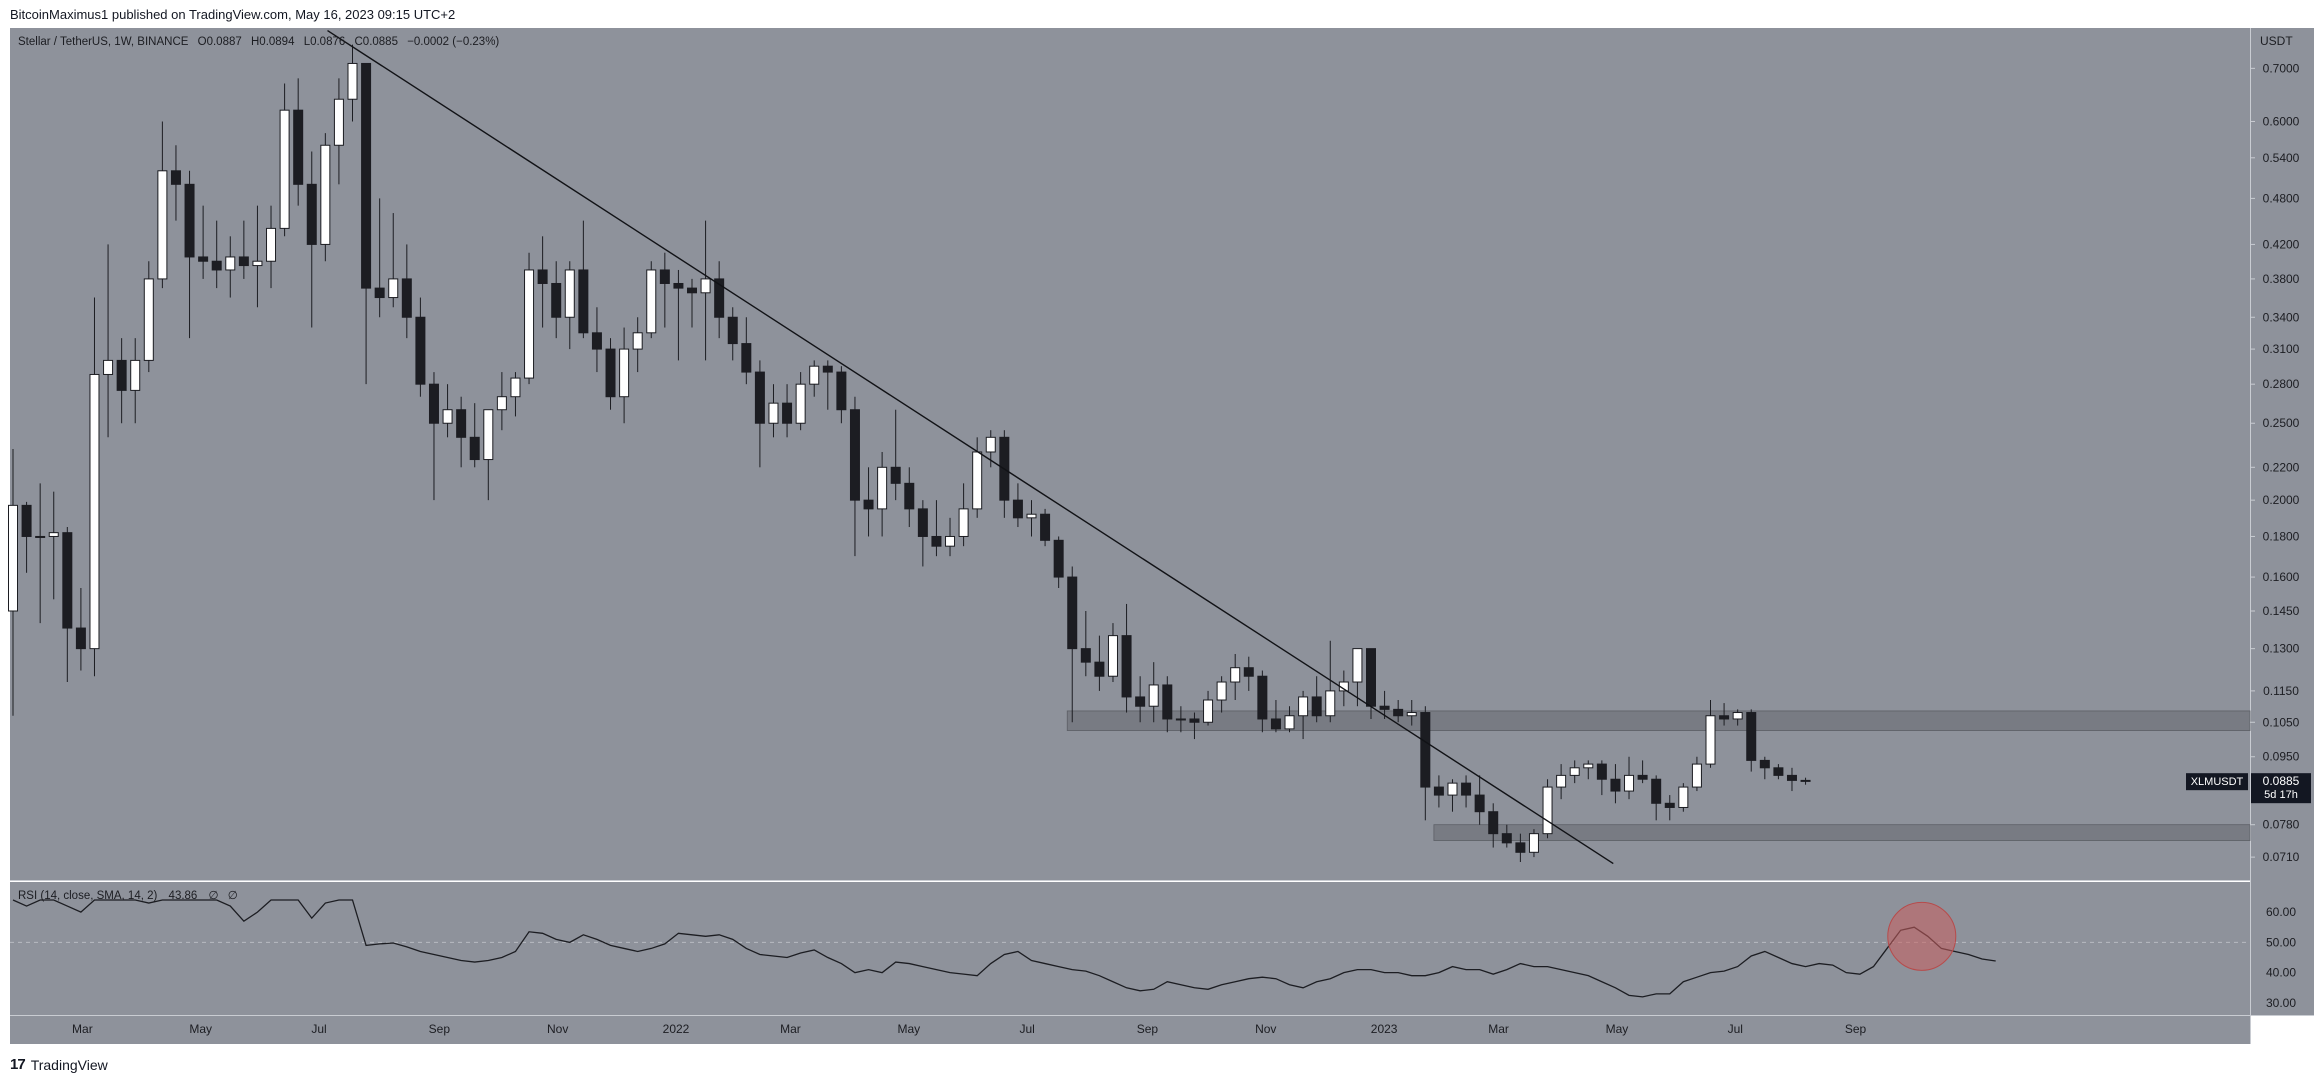  I want to click on symbol-badge-text: XLMUSDT, so click(2217, 782).